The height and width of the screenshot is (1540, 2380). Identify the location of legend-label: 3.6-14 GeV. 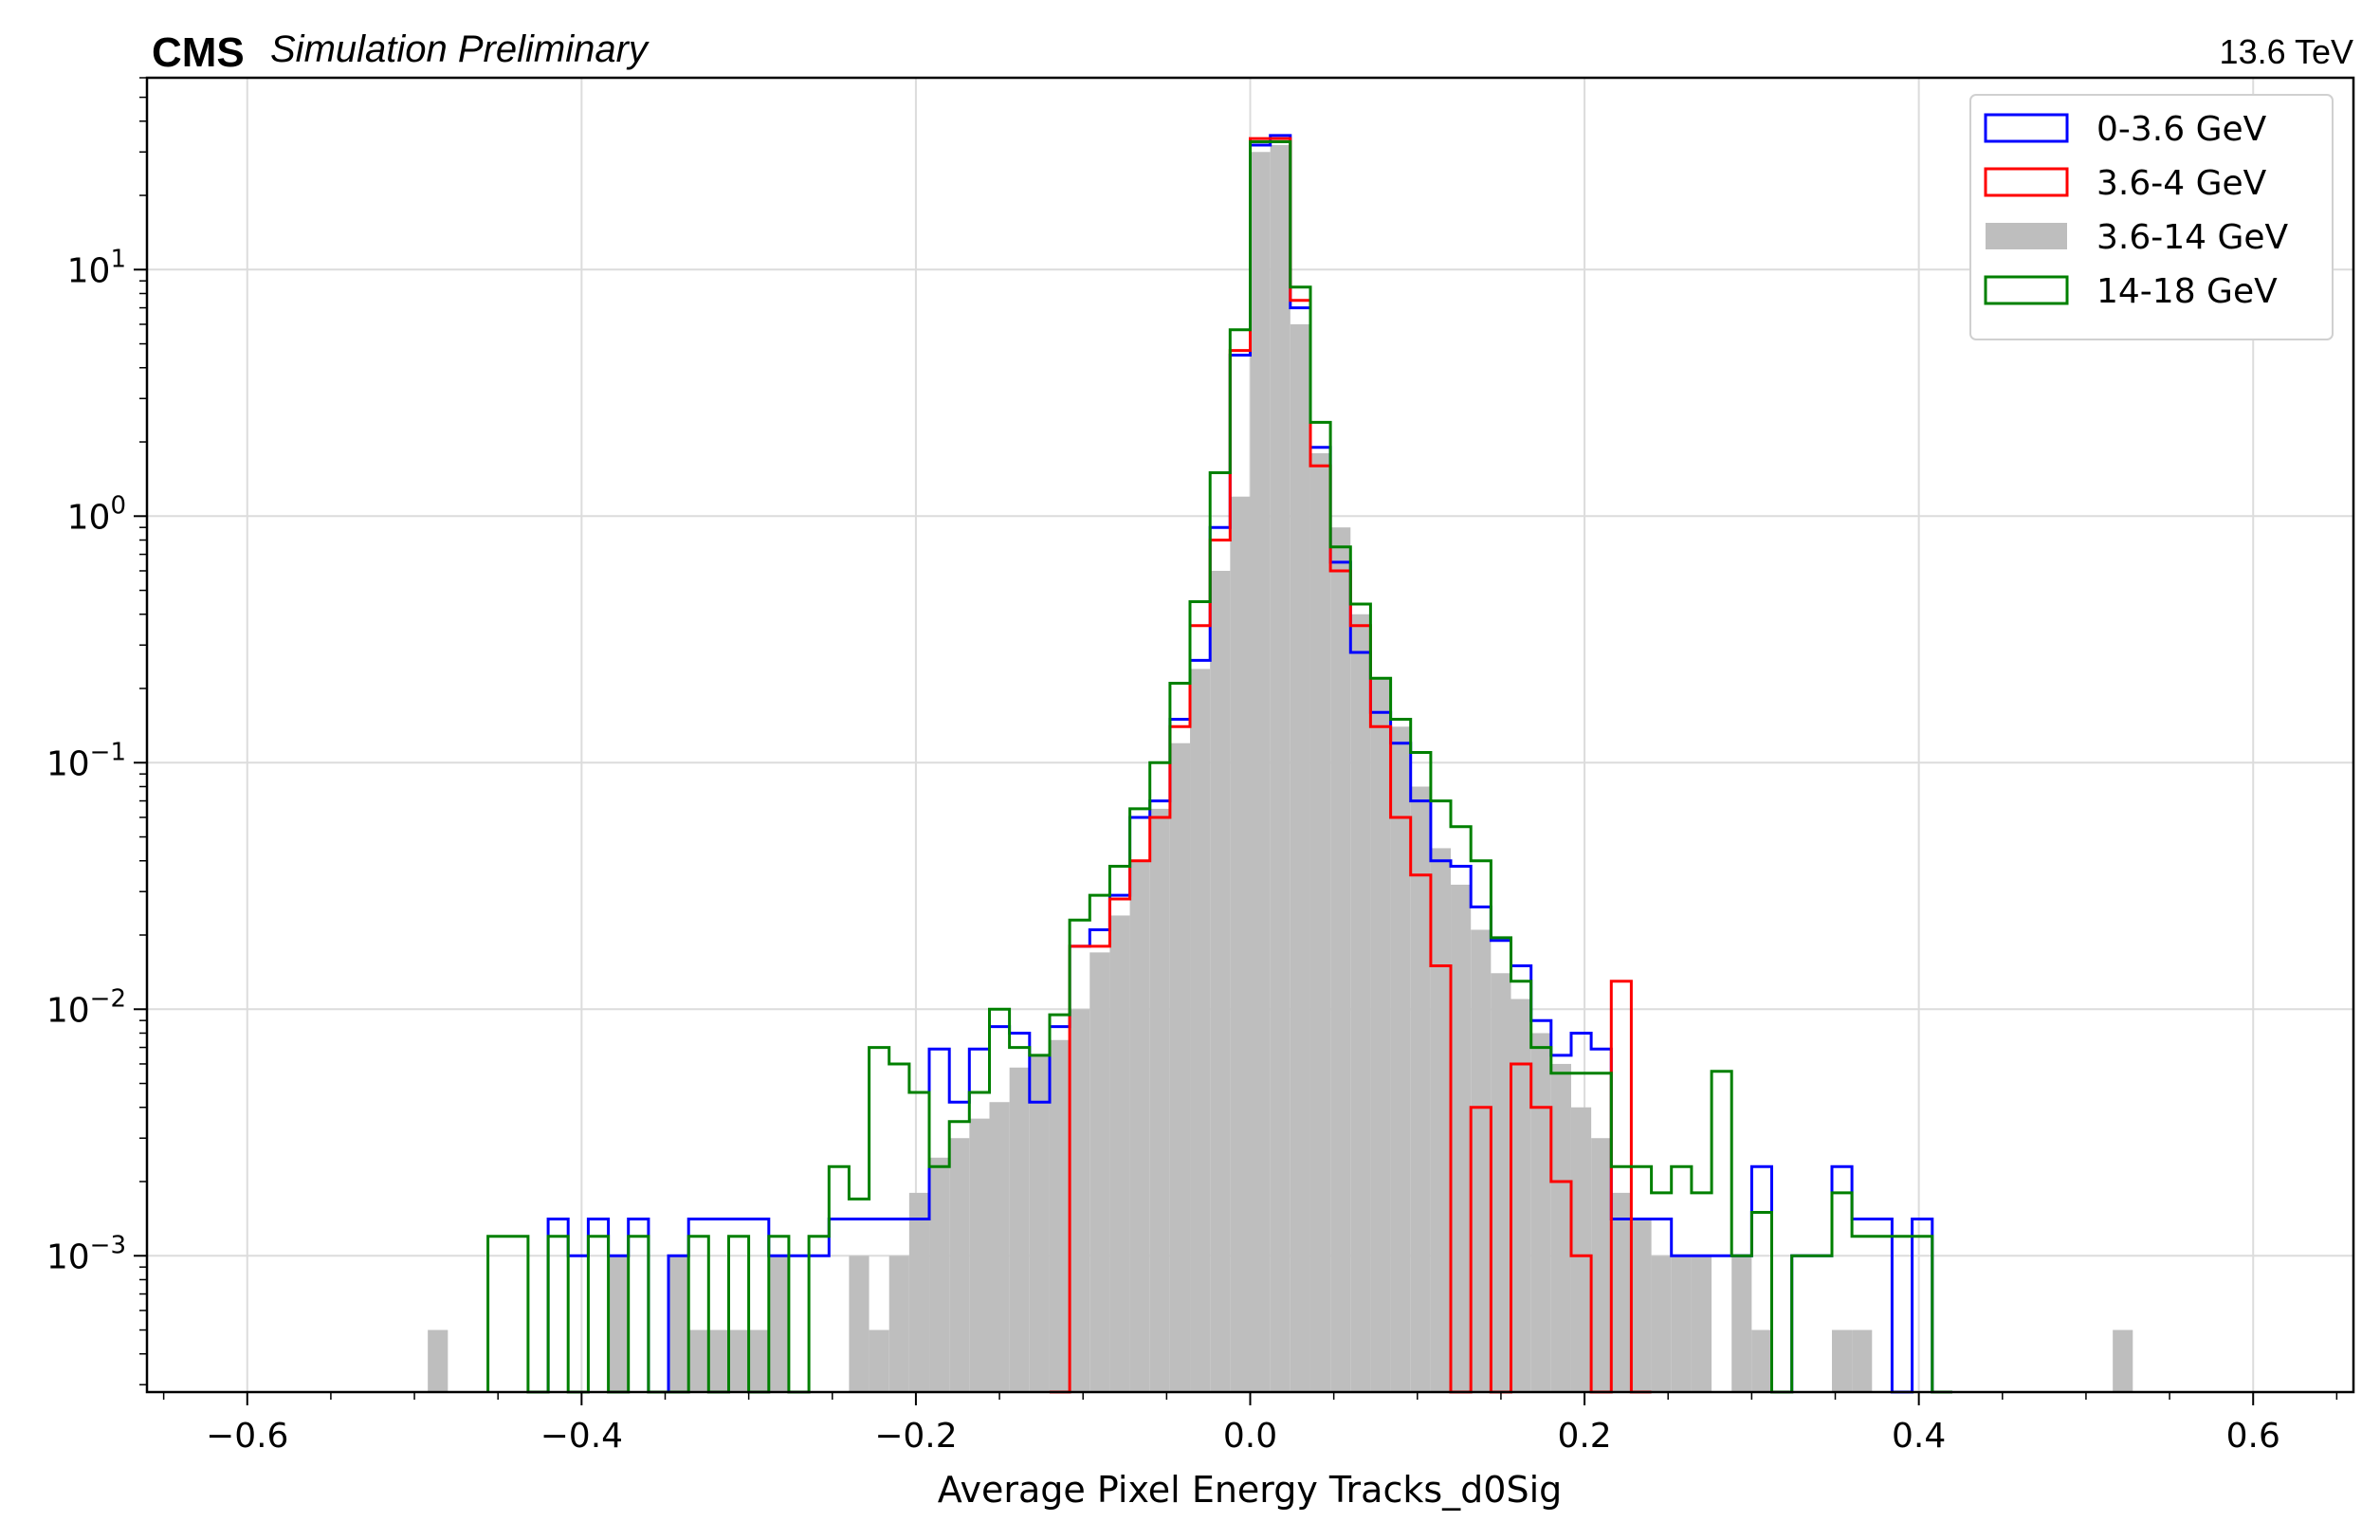
(2193, 237).